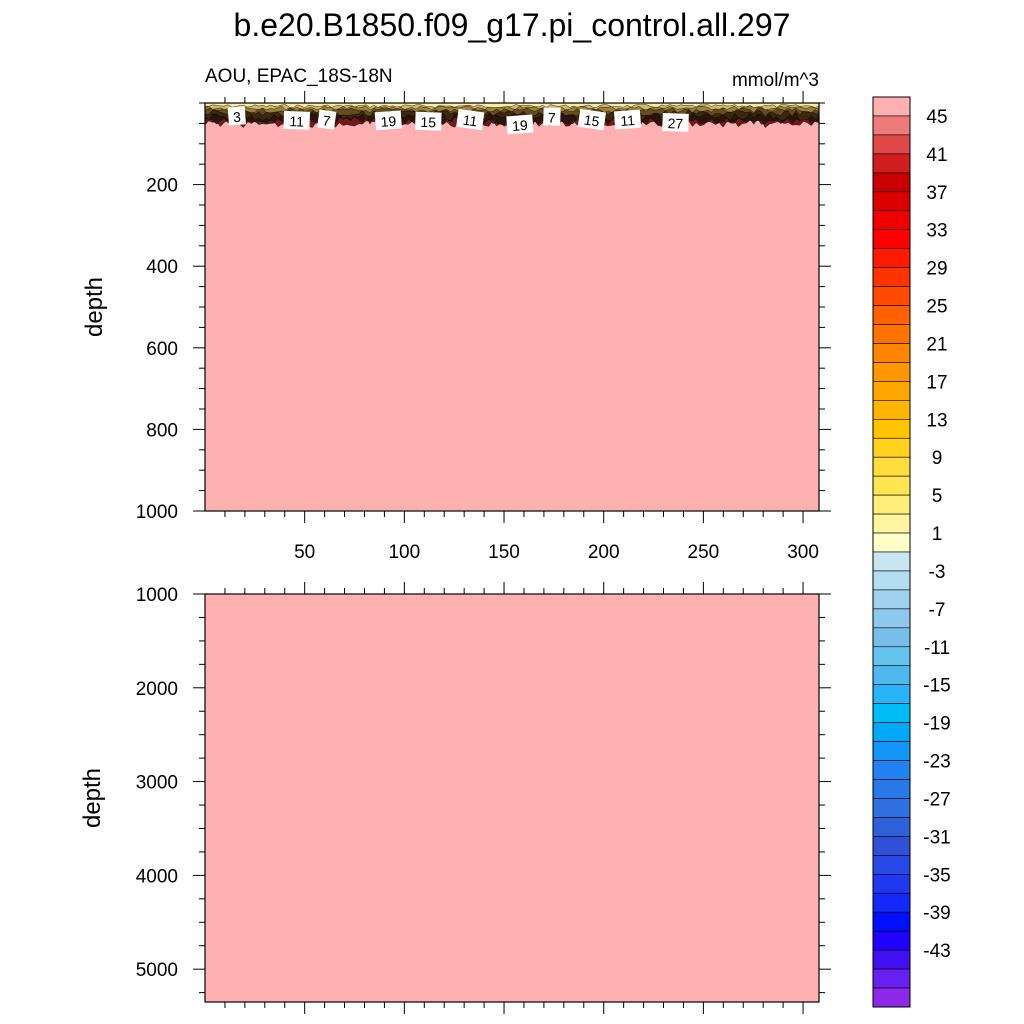 The height and width of the screenshot is (1024, 1024). I want to click on colorbar-label: 17, so click(936, 382).